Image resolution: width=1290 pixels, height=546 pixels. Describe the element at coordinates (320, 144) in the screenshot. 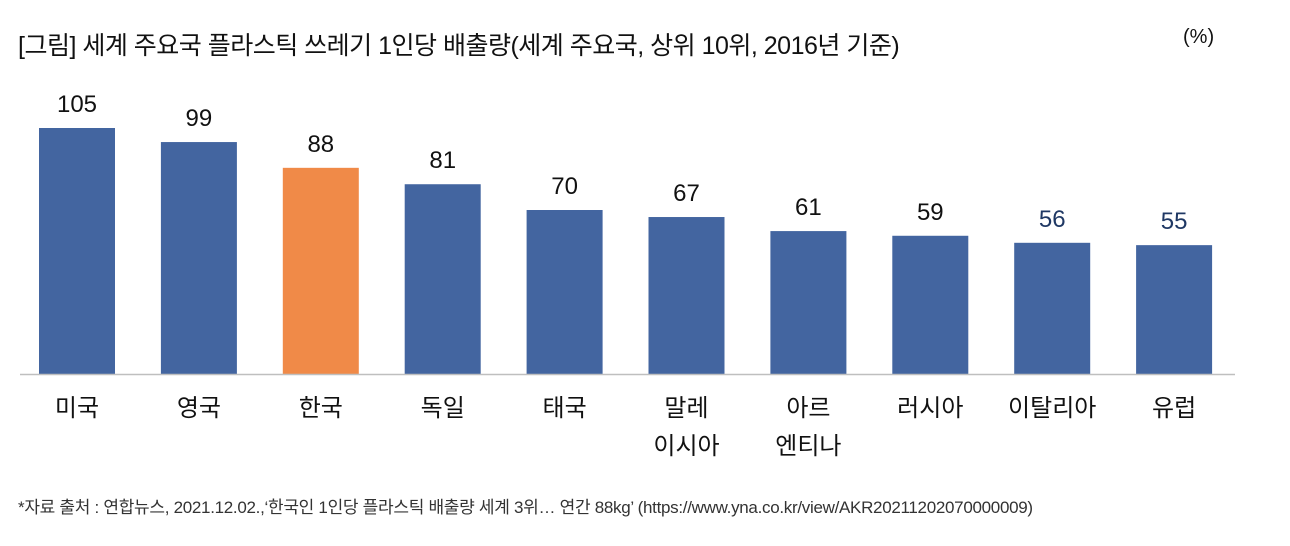

I see `value-label: 88` at that location.